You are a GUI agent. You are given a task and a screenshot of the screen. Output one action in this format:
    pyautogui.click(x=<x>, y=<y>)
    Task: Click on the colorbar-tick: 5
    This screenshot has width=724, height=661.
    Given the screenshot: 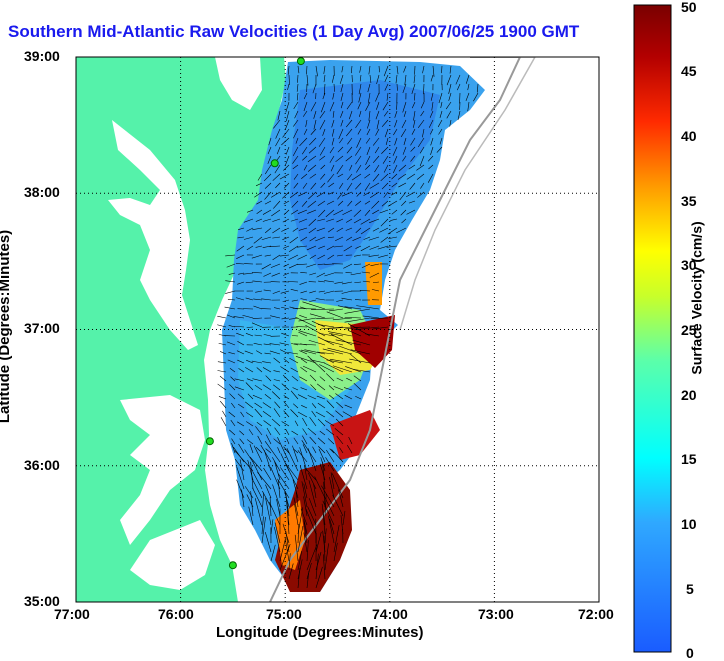 What is the action you would take?
    pyautogui.click(x=690, y=589)
    